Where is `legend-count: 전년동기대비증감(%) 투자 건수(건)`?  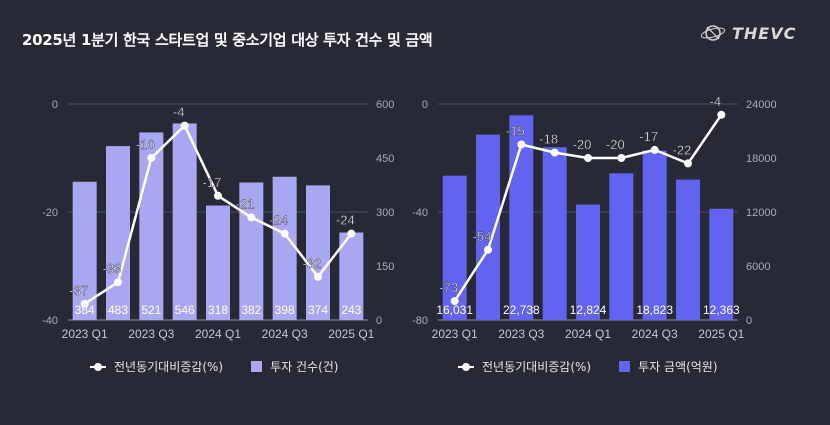
legend-count: 전년동기대비증감(%) 투자 건수(건) is located at coordinates (214, 366).